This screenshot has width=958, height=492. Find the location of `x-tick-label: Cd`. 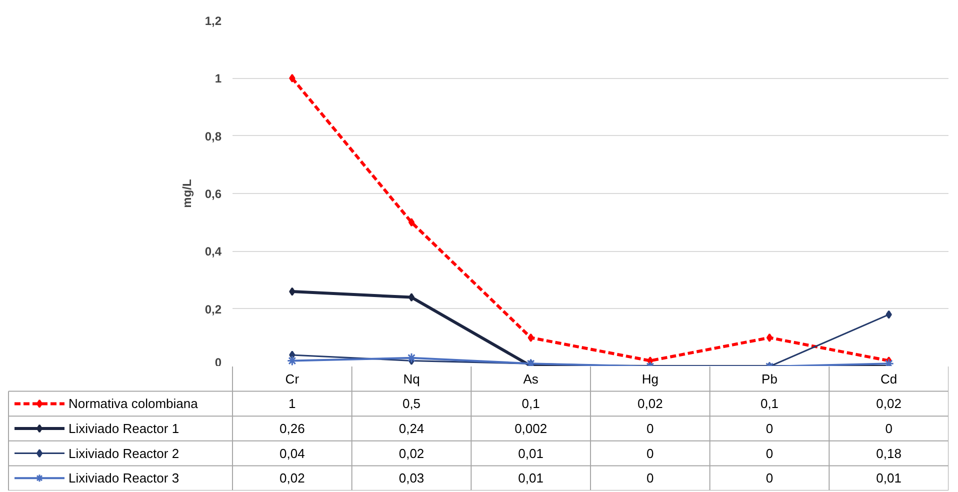

x-tick-label: Cd is located at coordinates (889, 378).